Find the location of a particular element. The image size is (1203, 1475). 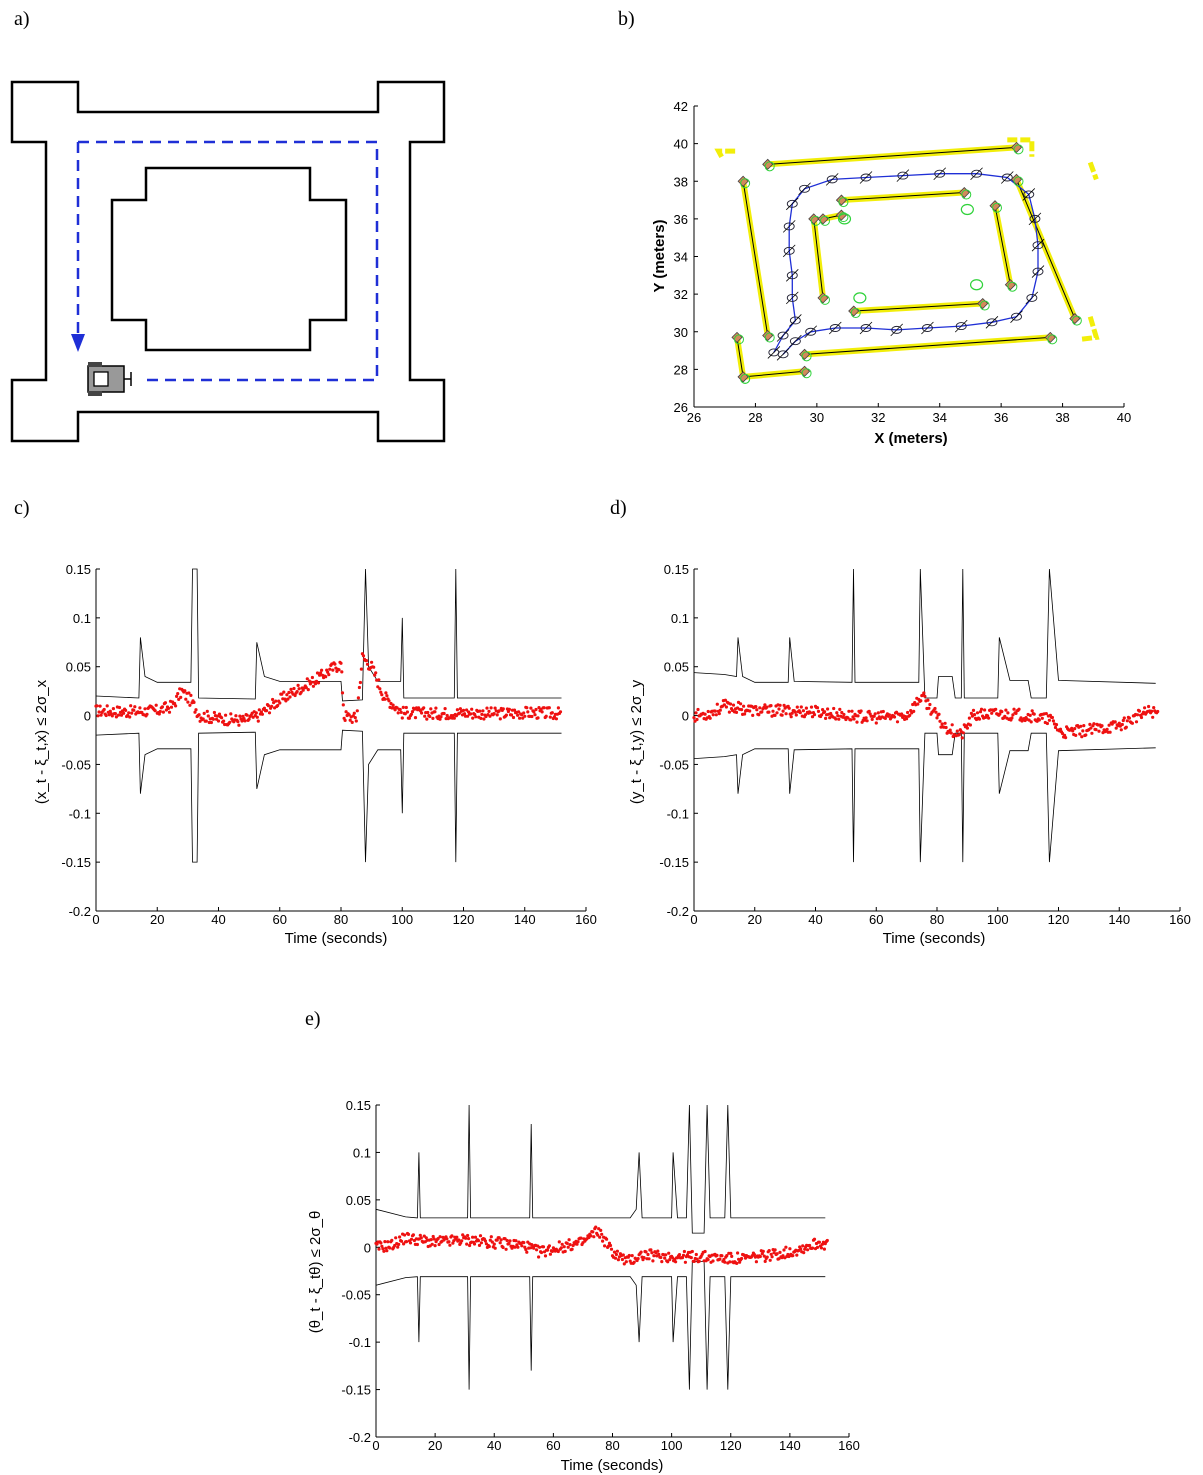

floor-plan-inner-wall is located at coordinates (229, 259).